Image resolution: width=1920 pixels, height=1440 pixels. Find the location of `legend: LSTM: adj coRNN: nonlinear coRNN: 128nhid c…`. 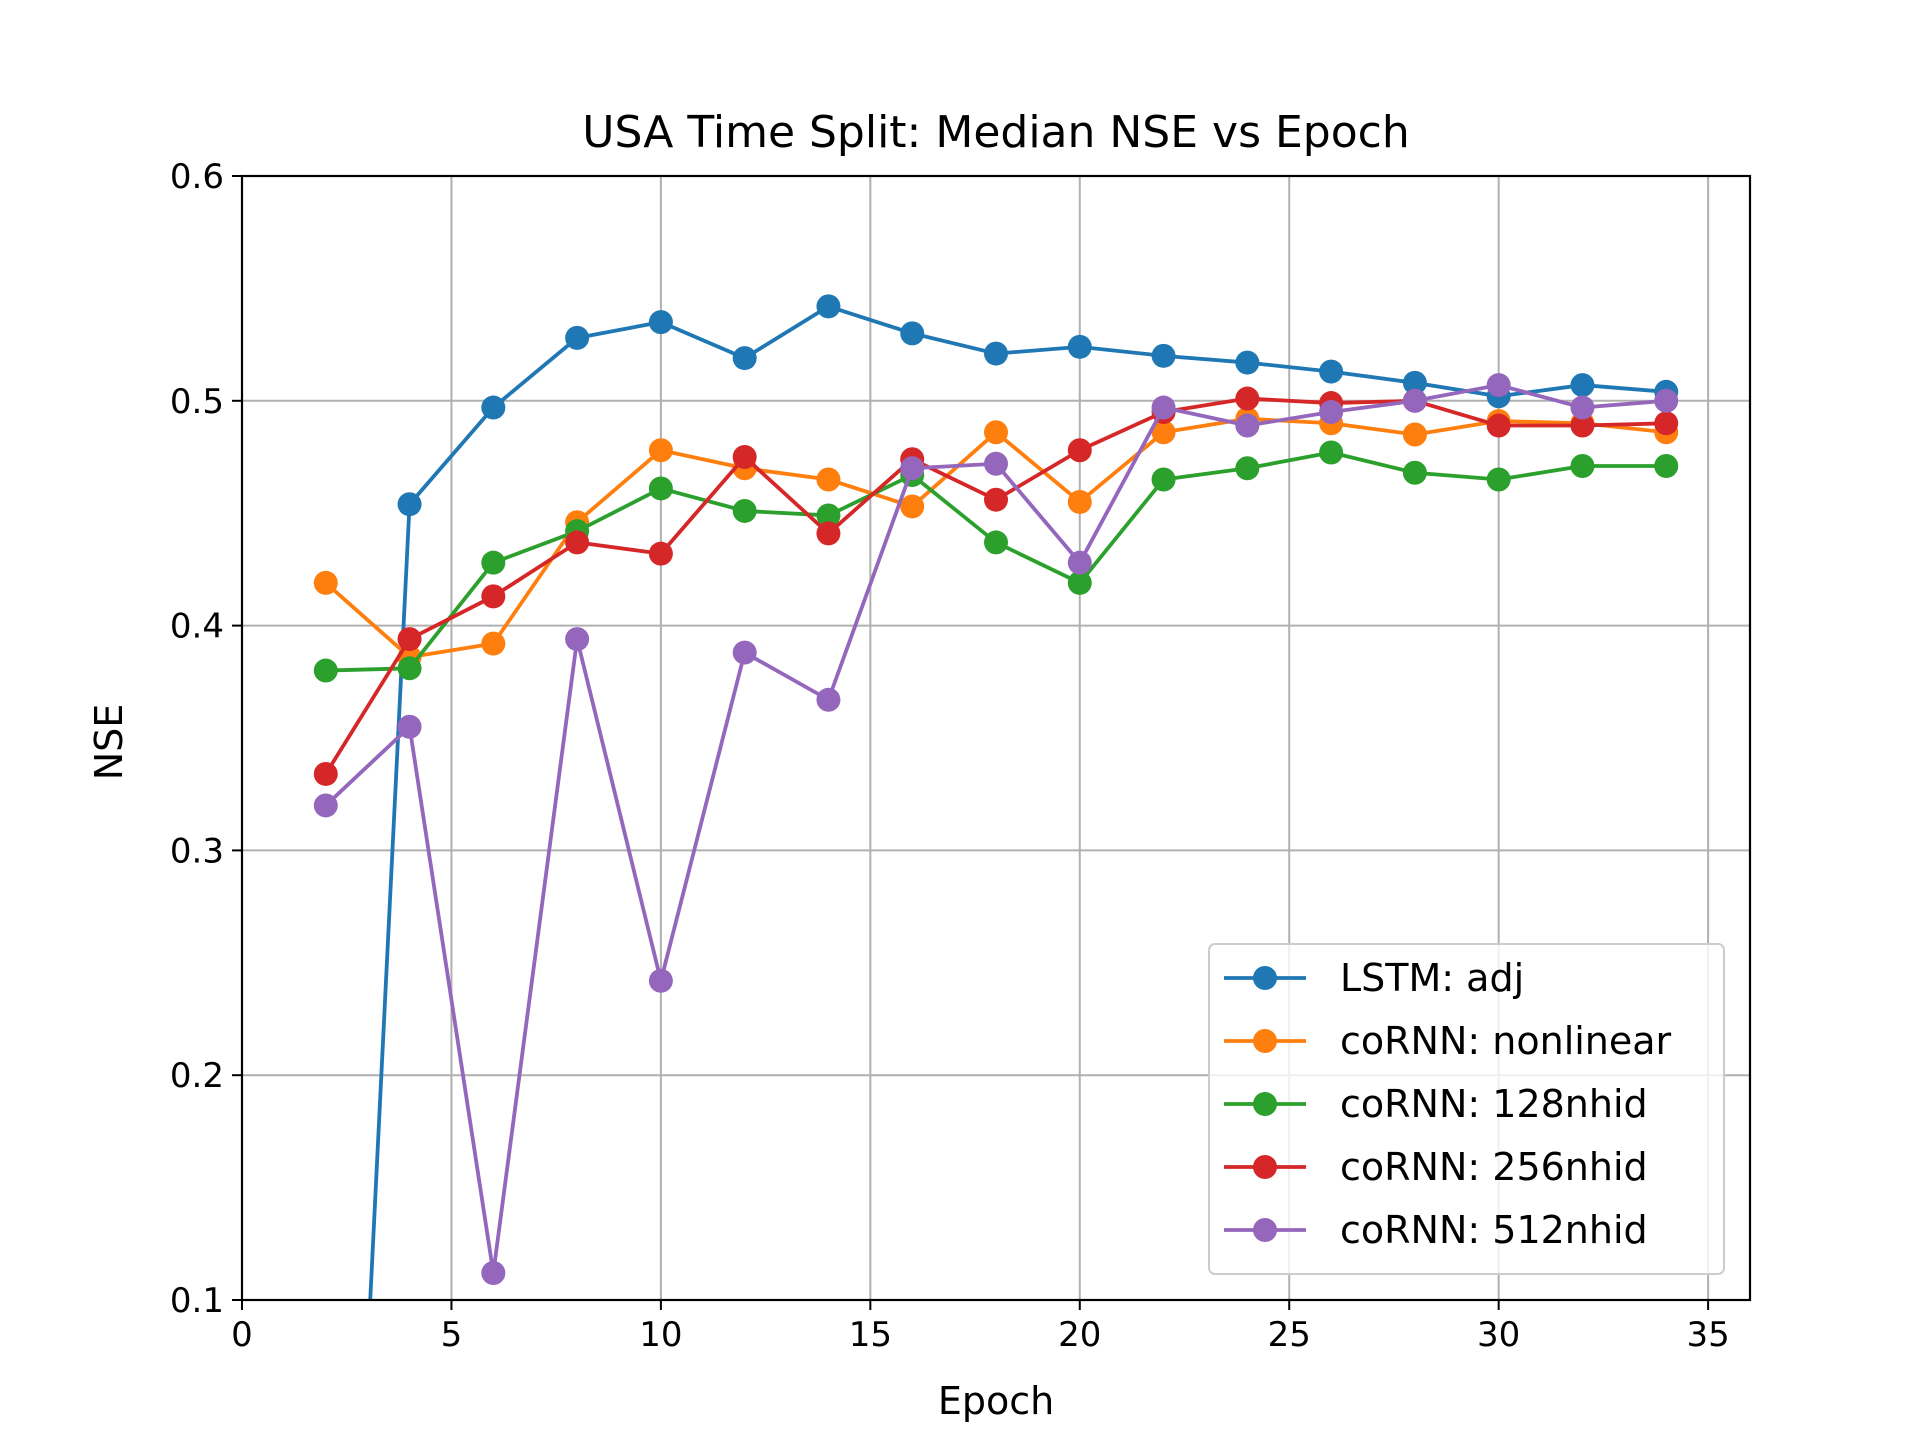

legend: LSTM: adj coRNN: nonlinear coRNN: 128nhid c… is located at coordinates (1466, 1109).